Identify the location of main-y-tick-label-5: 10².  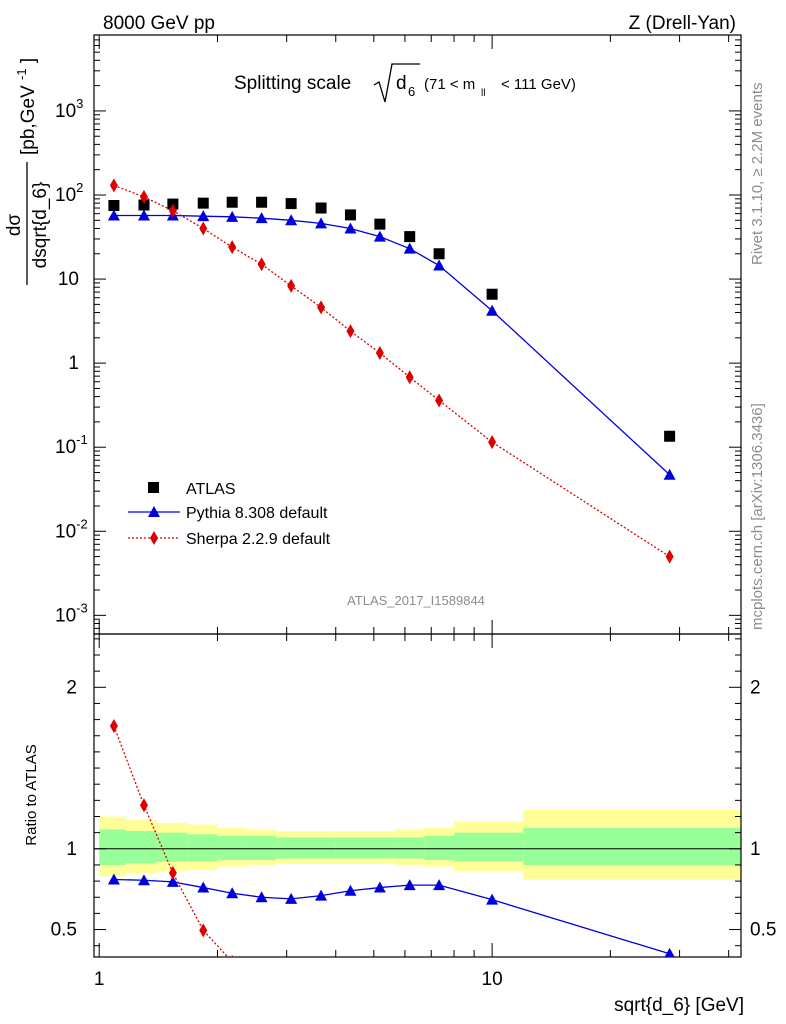
(69, 193).